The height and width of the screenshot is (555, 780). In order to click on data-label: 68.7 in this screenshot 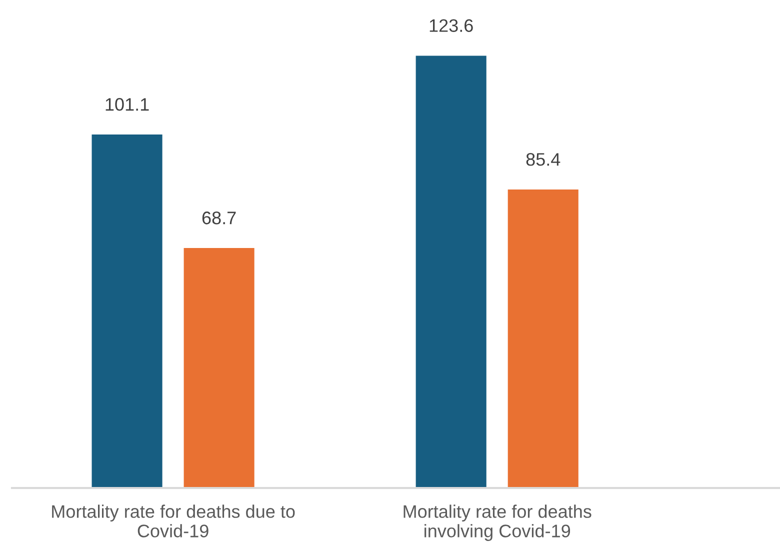, I will do `click(219, 218)`.